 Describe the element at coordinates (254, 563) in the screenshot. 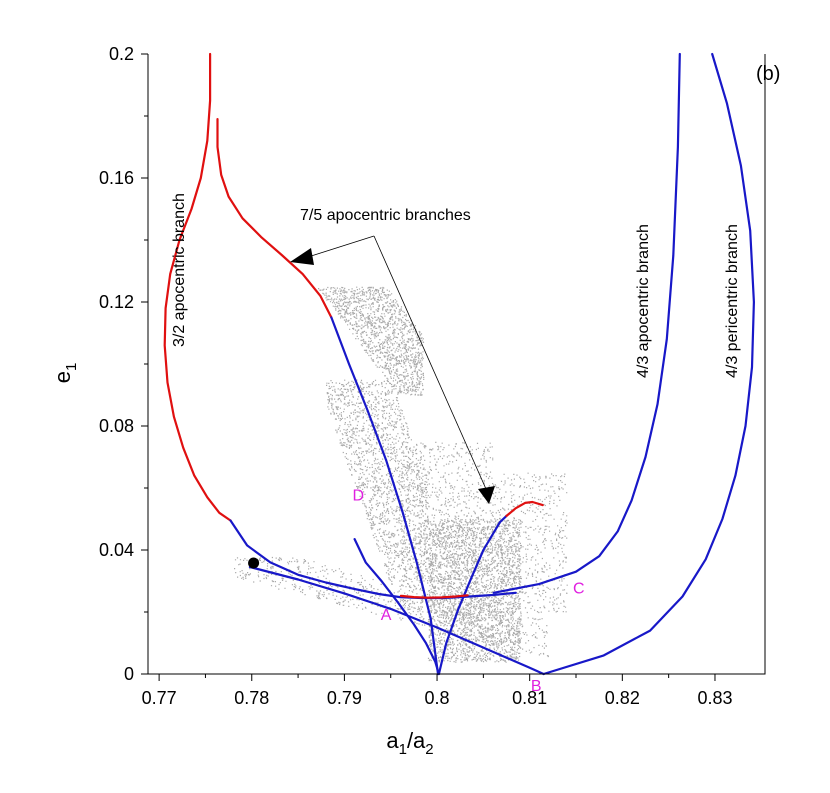

I see `black-point-marker` at that location.